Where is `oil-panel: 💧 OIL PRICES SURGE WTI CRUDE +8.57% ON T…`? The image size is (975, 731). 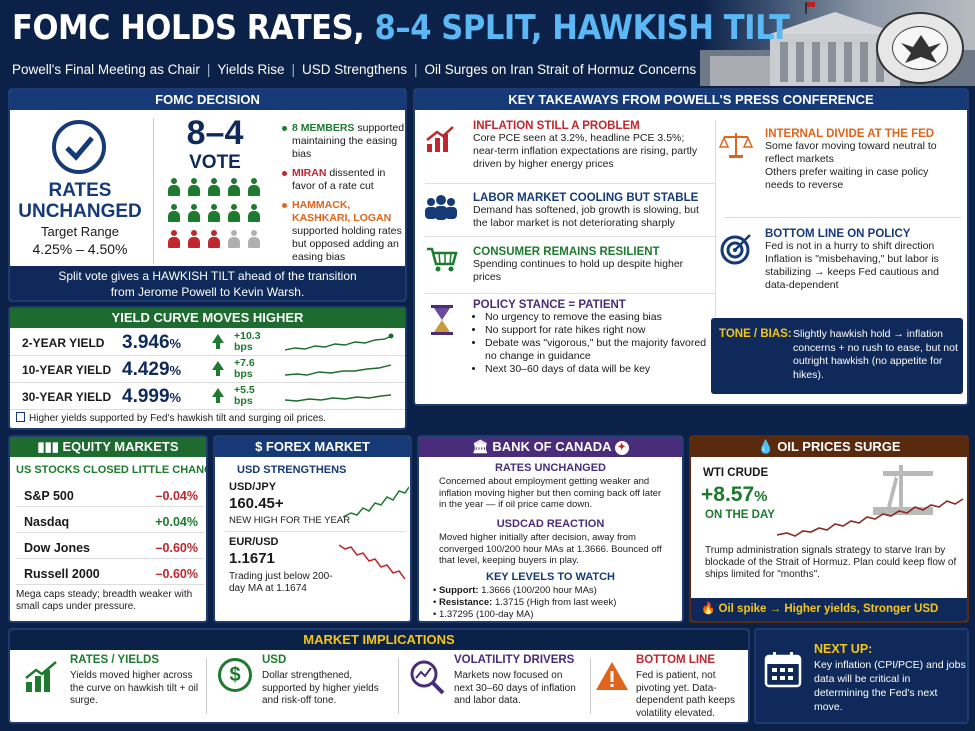
oil-panel: 💧 OIL PRICES SURGE WTI CRUDE +8.57% ON T… is located at coordinates (829, 529).